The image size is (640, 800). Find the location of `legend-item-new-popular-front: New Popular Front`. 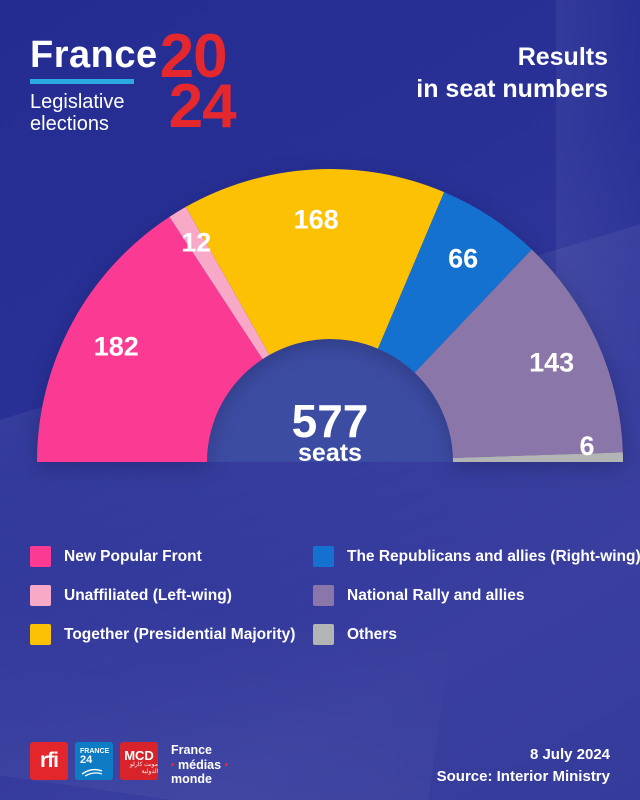

legend-item-new-popular-front: New Popular Front is located at coordinates (171, 556).